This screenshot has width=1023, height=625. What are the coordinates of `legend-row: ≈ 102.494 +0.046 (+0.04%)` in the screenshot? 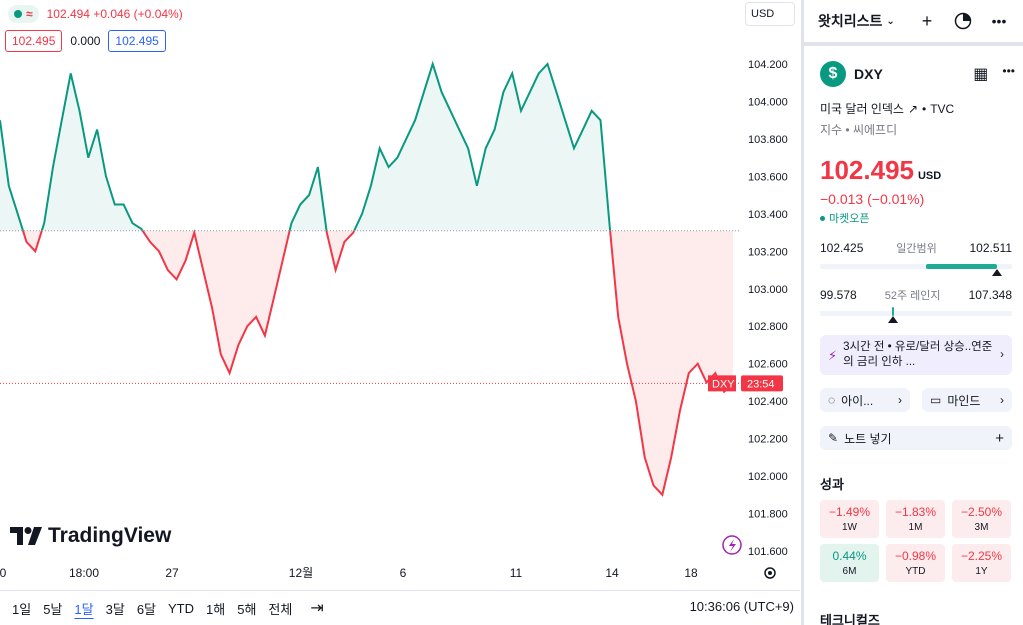 It's located at (95, 14).